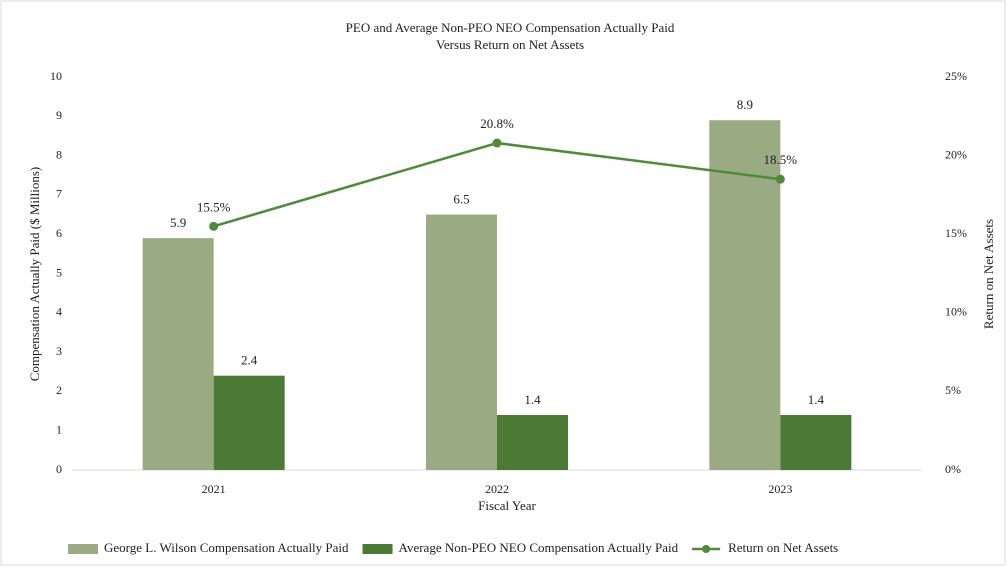  I want to click on data-label: 6.5, so click(461, 199).